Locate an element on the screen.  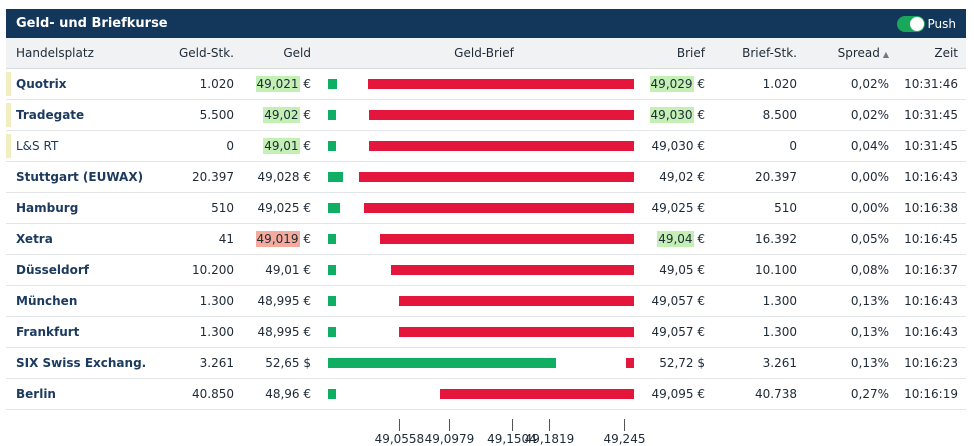
axis-tick-label: 49,0979 is located at coordinates (449, 439).